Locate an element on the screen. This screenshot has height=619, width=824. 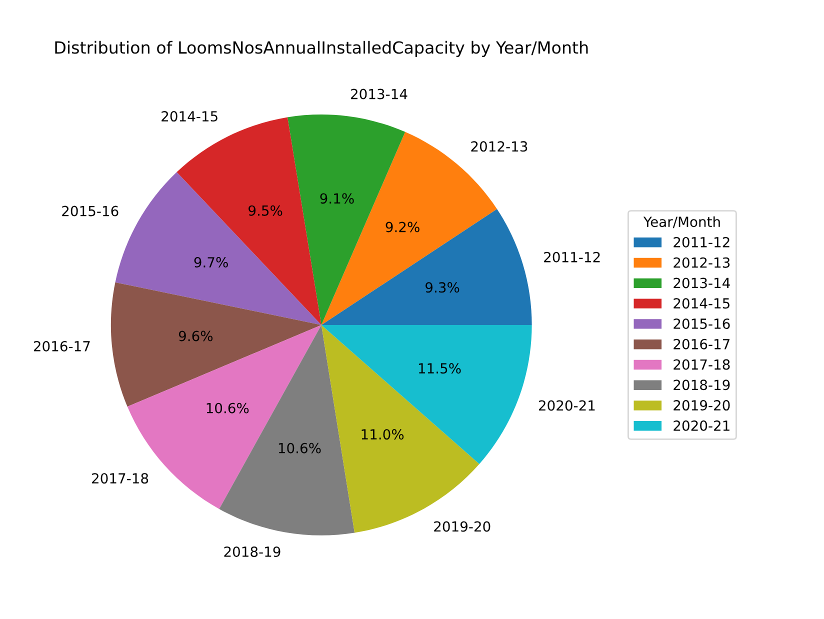
legend-label: 2020-21 is located at coordinates (702, 425).